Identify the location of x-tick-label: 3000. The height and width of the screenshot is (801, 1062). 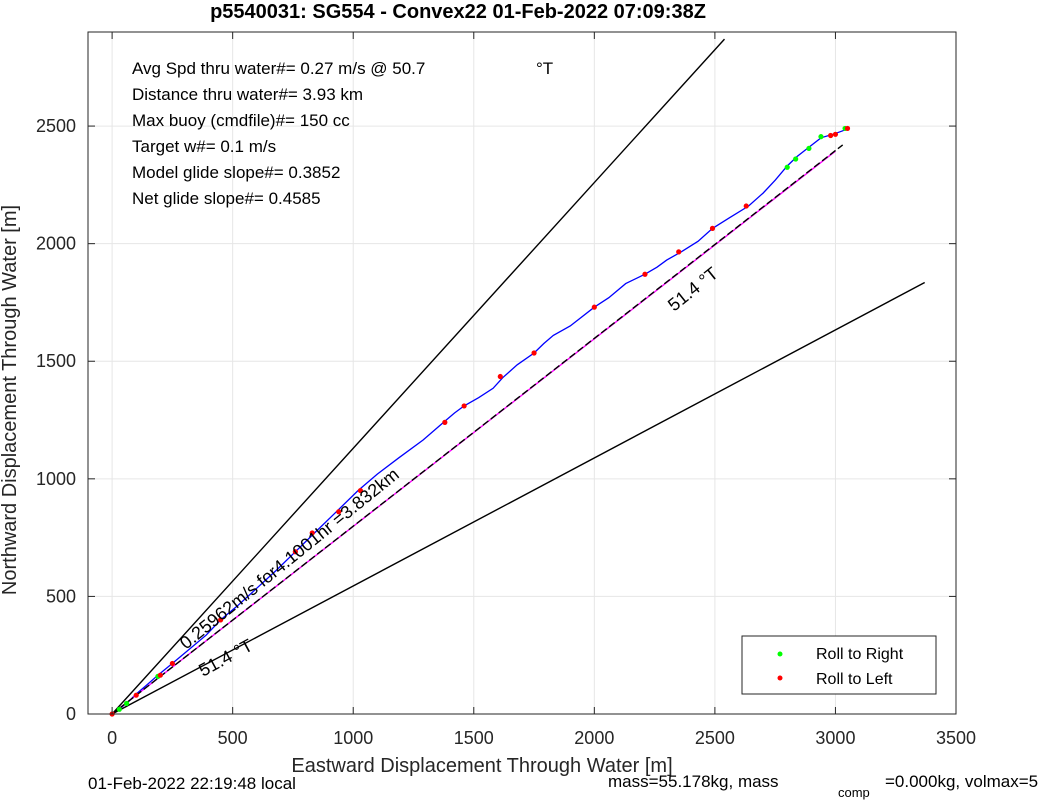
(835, 738).